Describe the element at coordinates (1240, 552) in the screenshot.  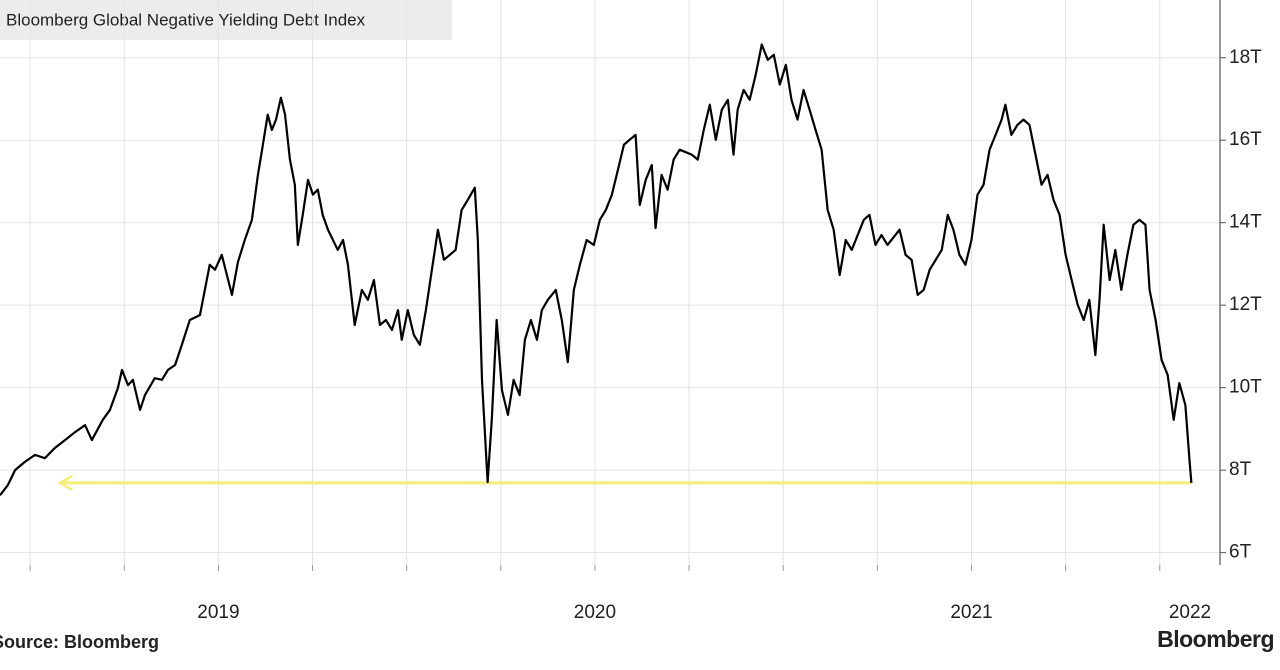
I see `y-tick-label: 6T` at that location.